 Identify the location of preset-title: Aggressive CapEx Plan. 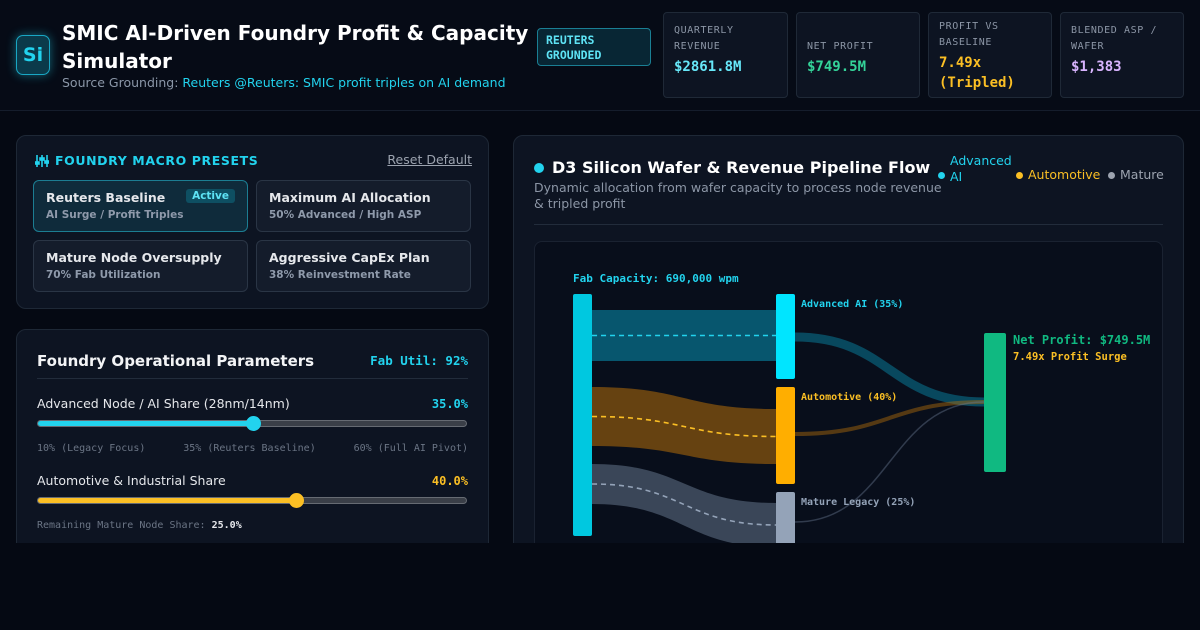
(349, 257).